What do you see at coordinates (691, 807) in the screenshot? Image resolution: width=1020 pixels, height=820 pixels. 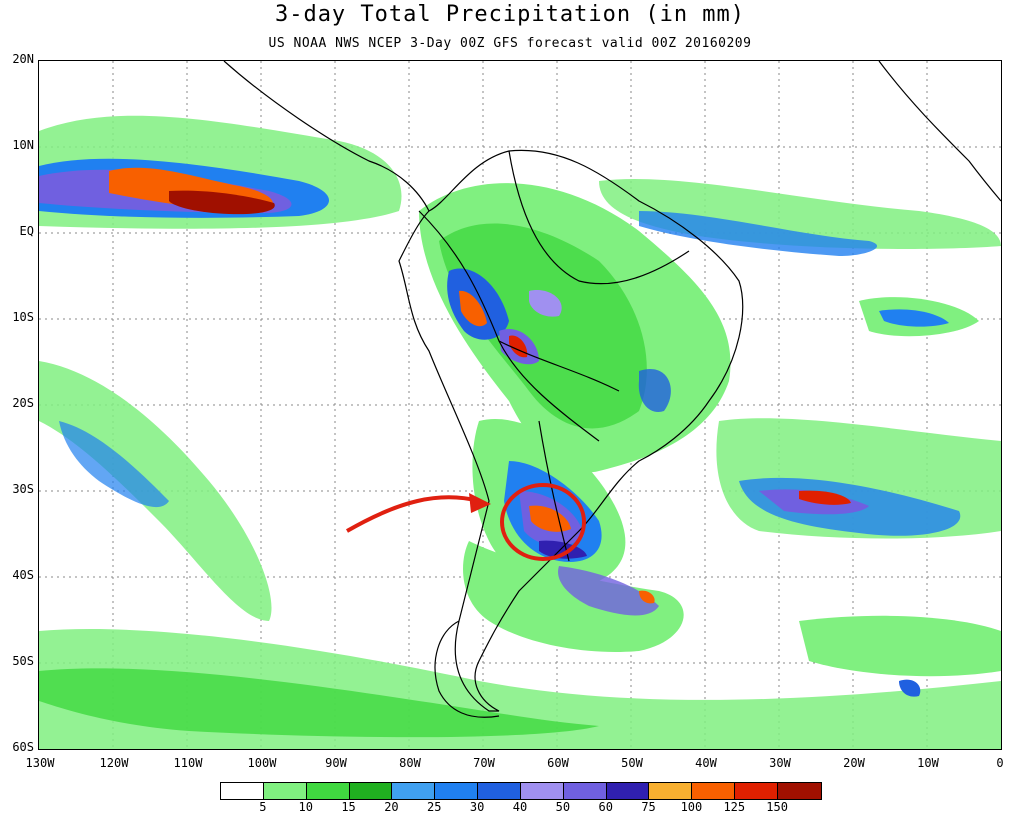 I see `legend-label: 100` at bounding box center [691, 807].